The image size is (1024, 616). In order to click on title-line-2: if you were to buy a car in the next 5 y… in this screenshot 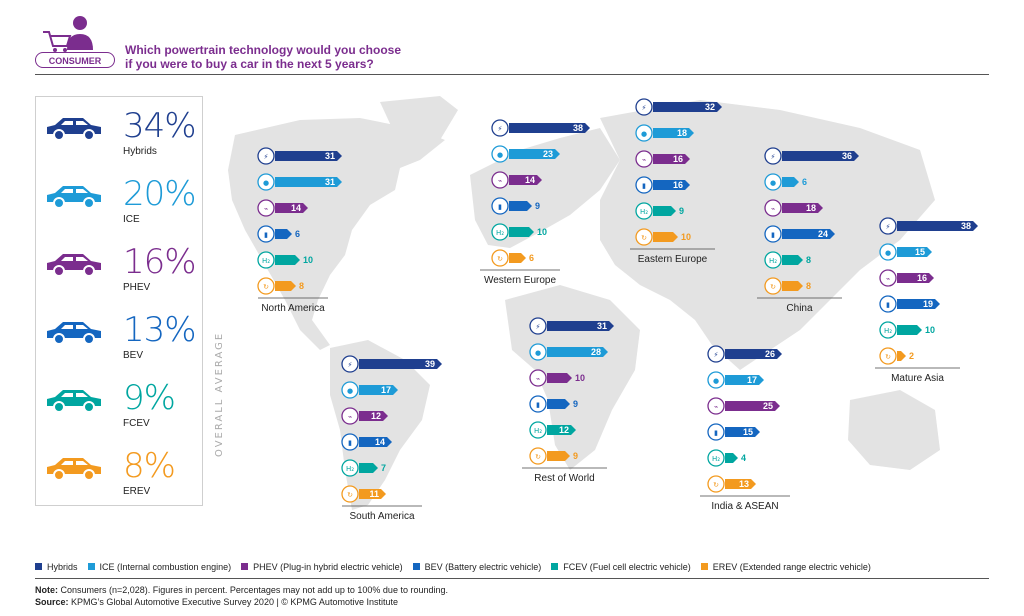, I will do `click(249, 64)`.